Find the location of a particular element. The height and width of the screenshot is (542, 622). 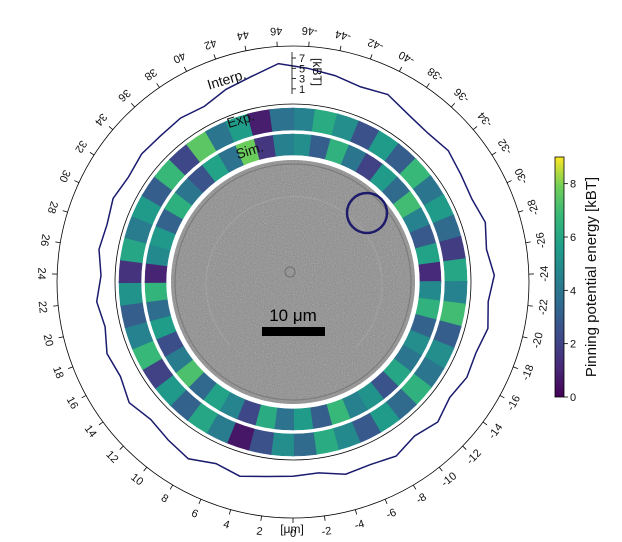

angular-tick-label: 2 is located at coordinates (260, 531).